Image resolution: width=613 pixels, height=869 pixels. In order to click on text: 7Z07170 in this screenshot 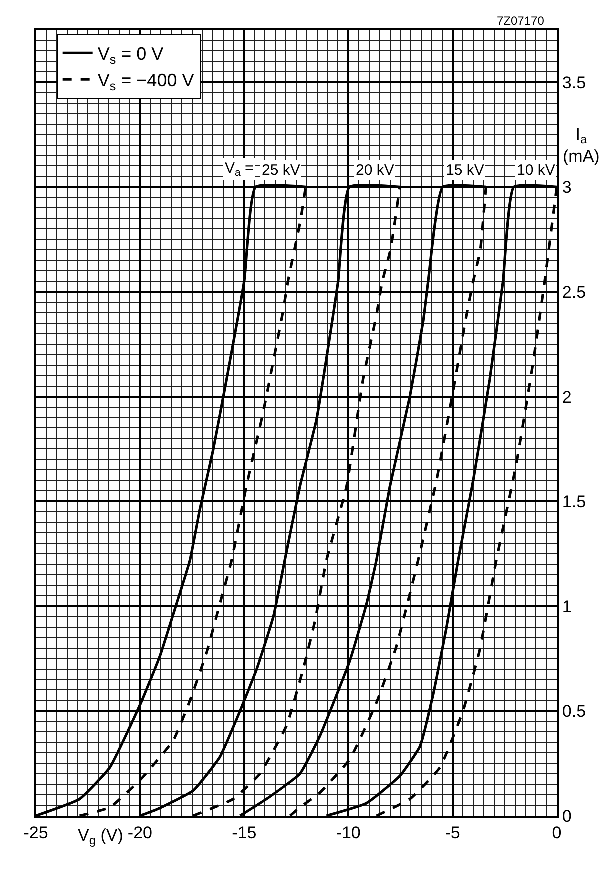, I will do `click(521, 21)`.